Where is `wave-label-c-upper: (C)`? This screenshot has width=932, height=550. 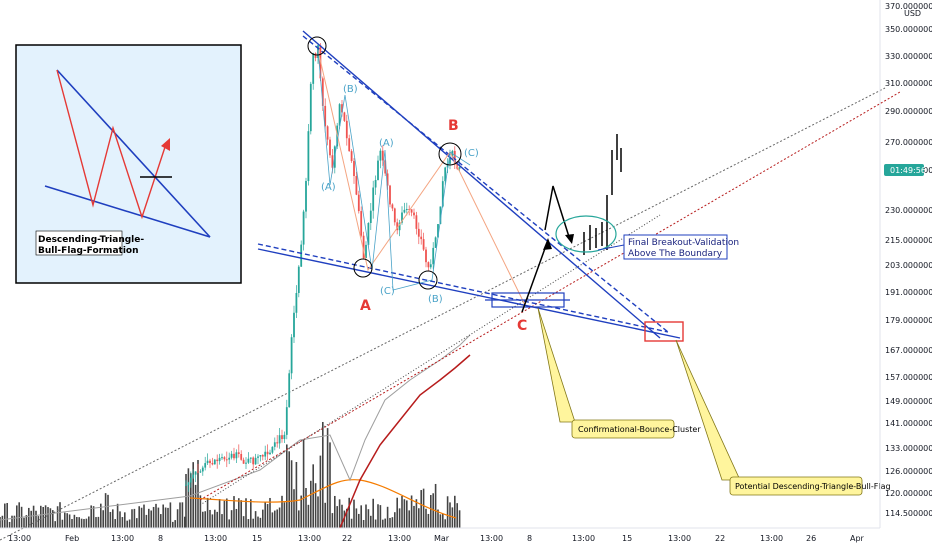 wave-label-c-upper: (C) is located at coordinates (471, 153).